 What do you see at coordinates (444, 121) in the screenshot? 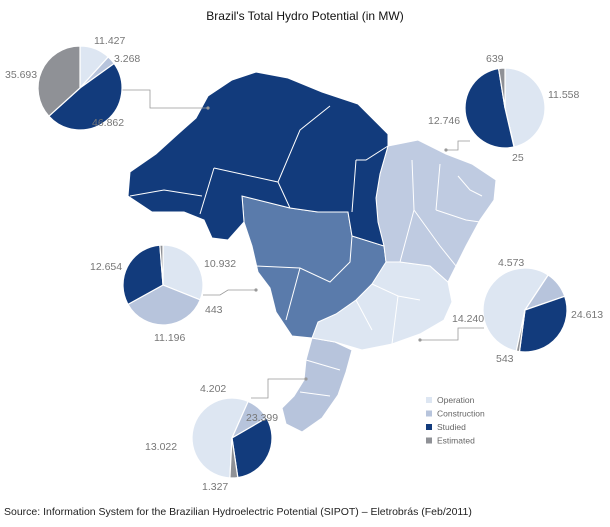
I see `data-label-northeast-studied: 12.746` at bounding box center [444, 121].